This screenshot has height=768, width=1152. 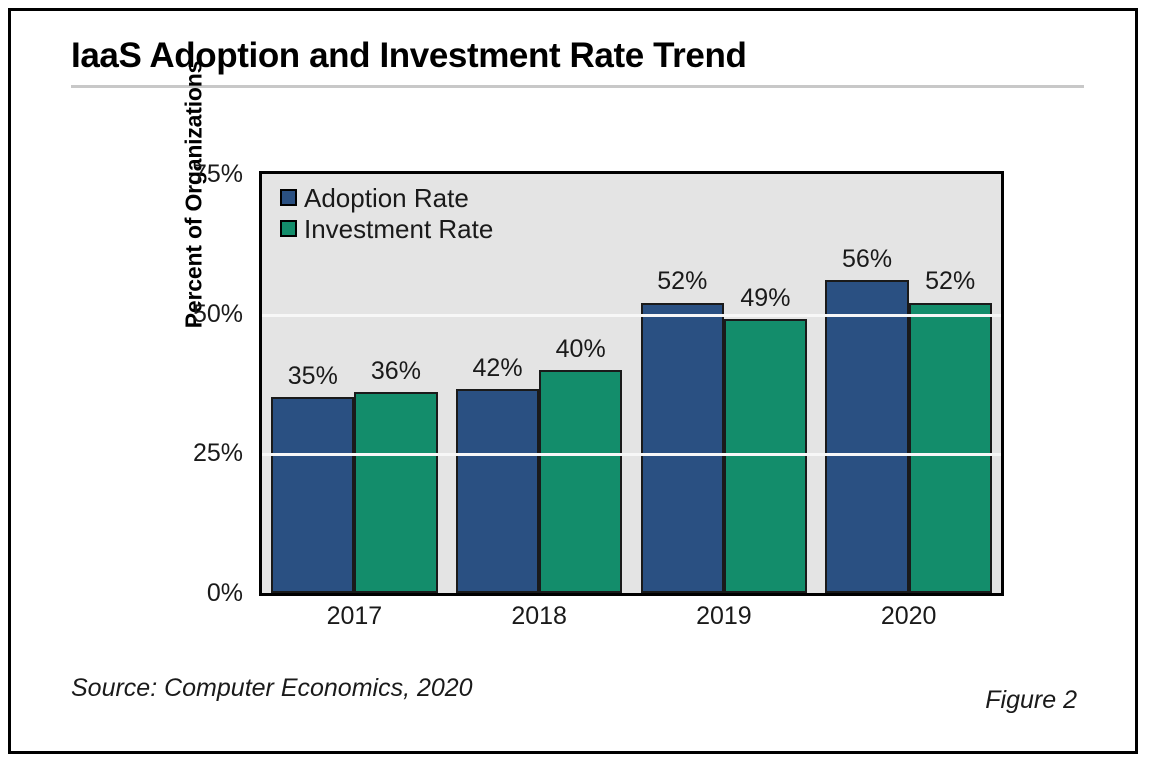 I want to click on figure-label: Figure 2, so click(x=1031, y=700).